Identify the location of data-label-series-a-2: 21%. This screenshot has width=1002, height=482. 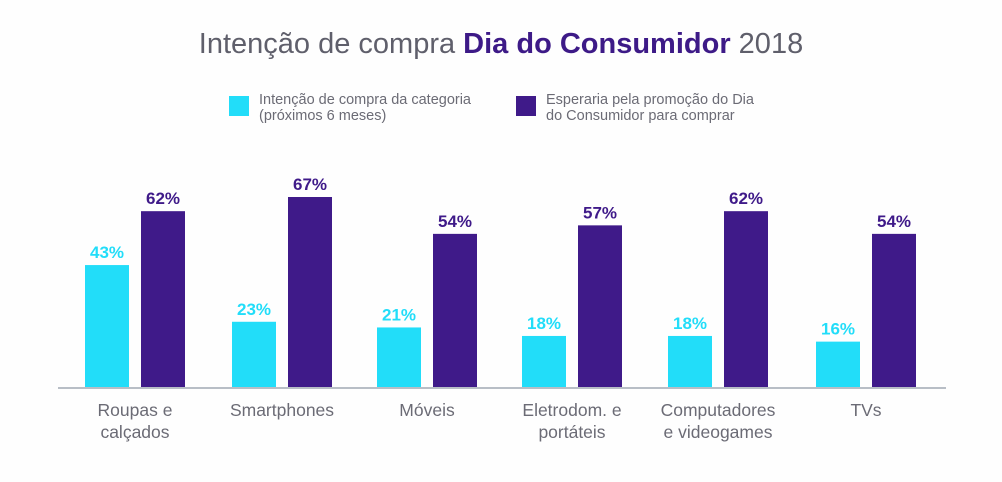
(399, 314).